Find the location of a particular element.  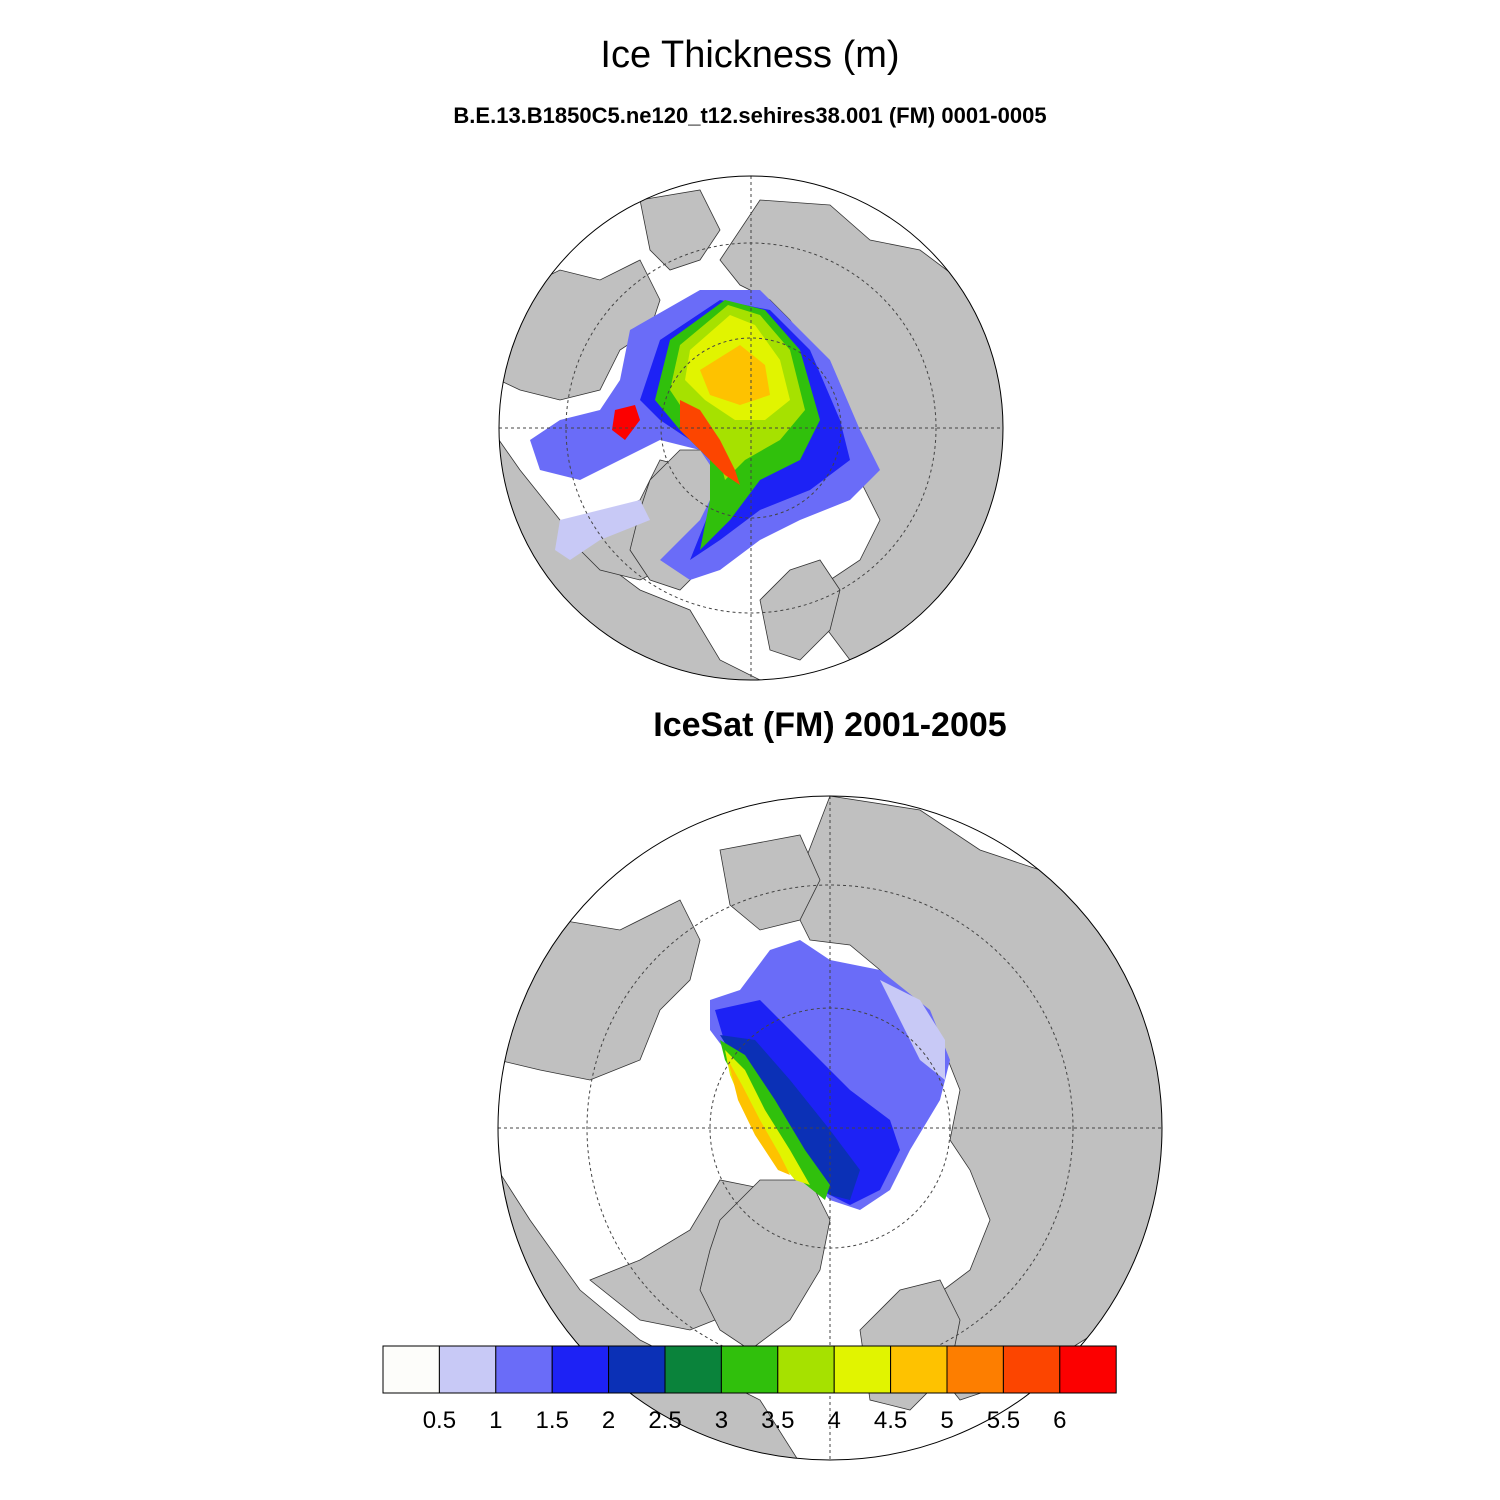

colorbar-tick-label: 1 is located at coordinates (496, 1420).